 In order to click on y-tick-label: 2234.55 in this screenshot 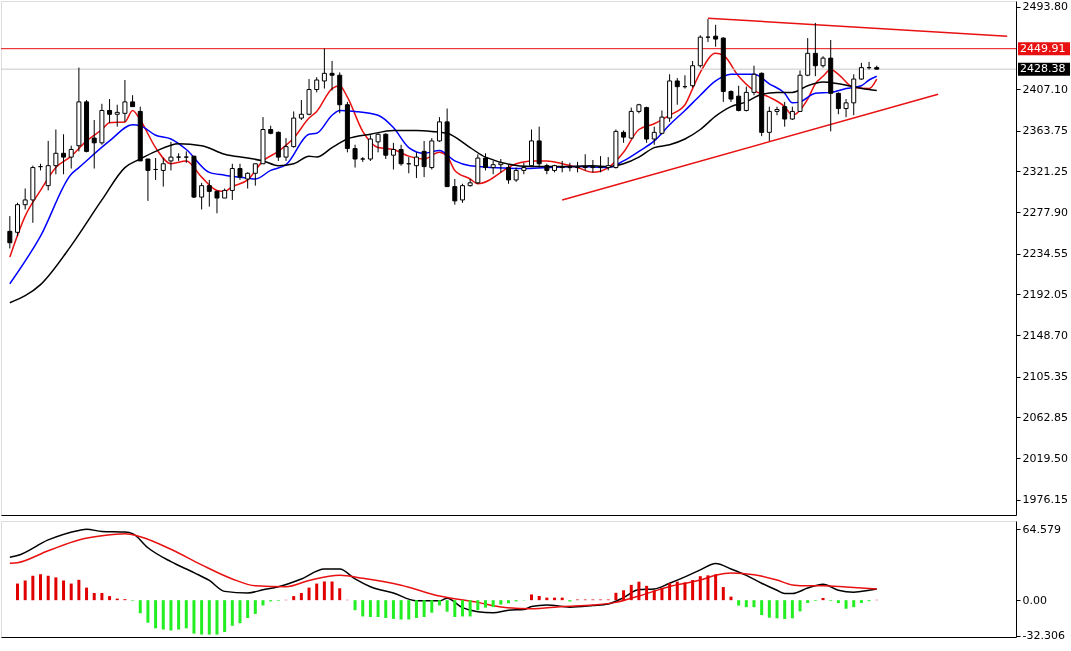, I will do `click(1045, 254)`.